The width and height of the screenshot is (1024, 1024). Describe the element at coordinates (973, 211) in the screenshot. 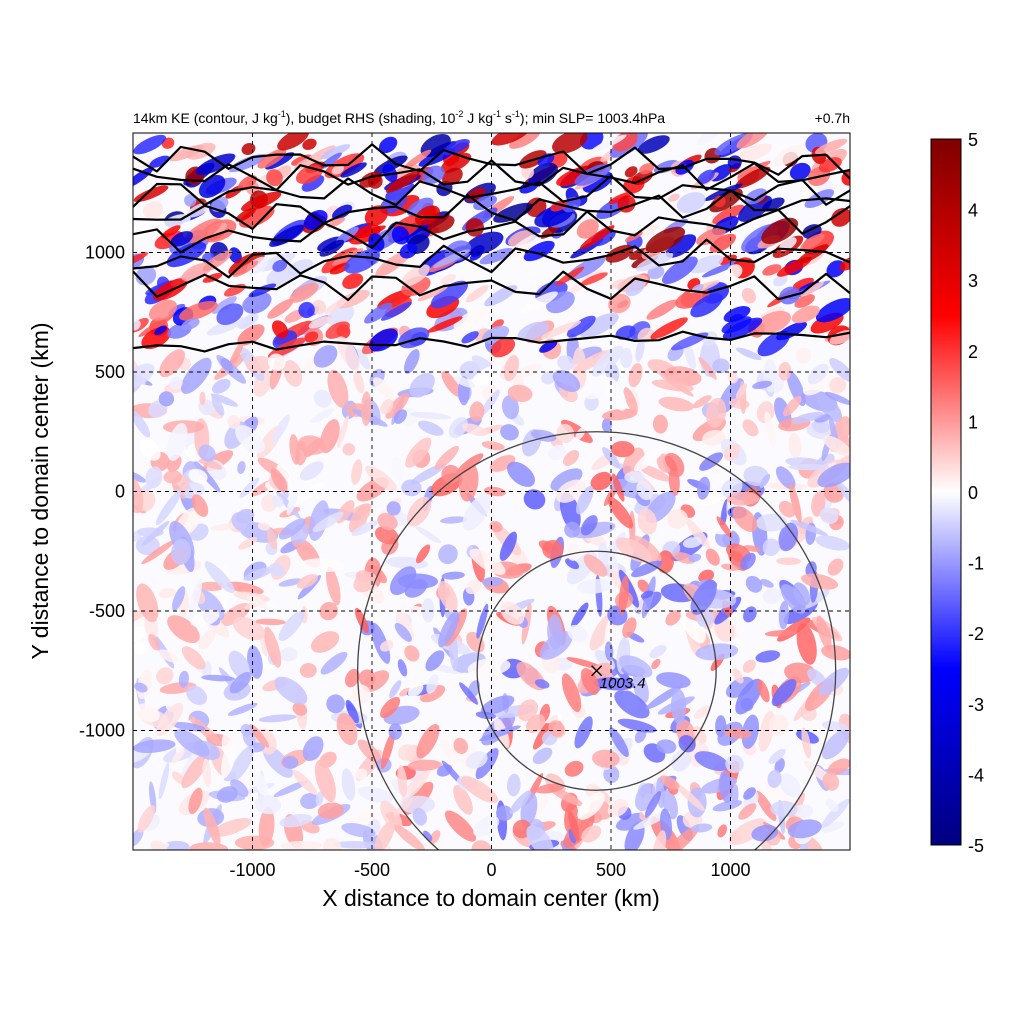

I see `colorbar-tick-label: 4` at that location.